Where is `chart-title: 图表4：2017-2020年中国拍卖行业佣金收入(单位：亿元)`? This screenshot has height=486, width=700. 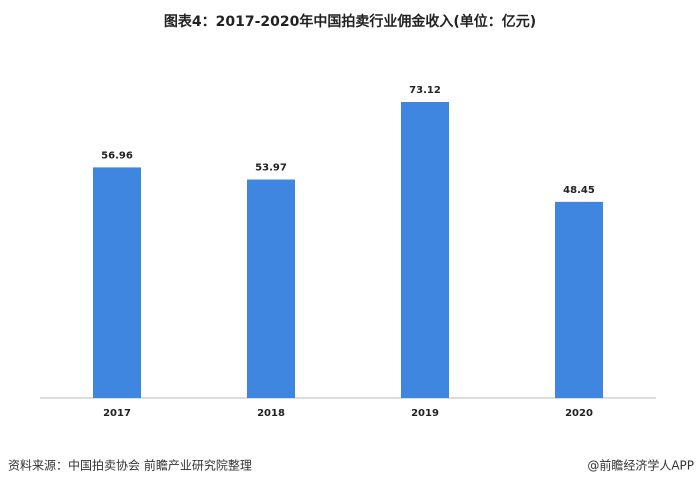 chart-title: 图表4：2017-2020年中国拍卖行业佣金收入(单位：亿元) is located at coordinates (350, 21).